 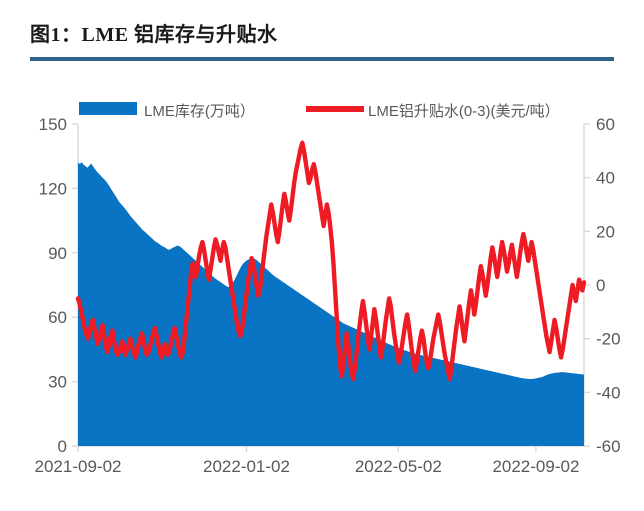 What do you see at coordinates (608, 339) in the screenshot?
I see `right-axis-tick-label: -20` at bounding box center [608, 339].